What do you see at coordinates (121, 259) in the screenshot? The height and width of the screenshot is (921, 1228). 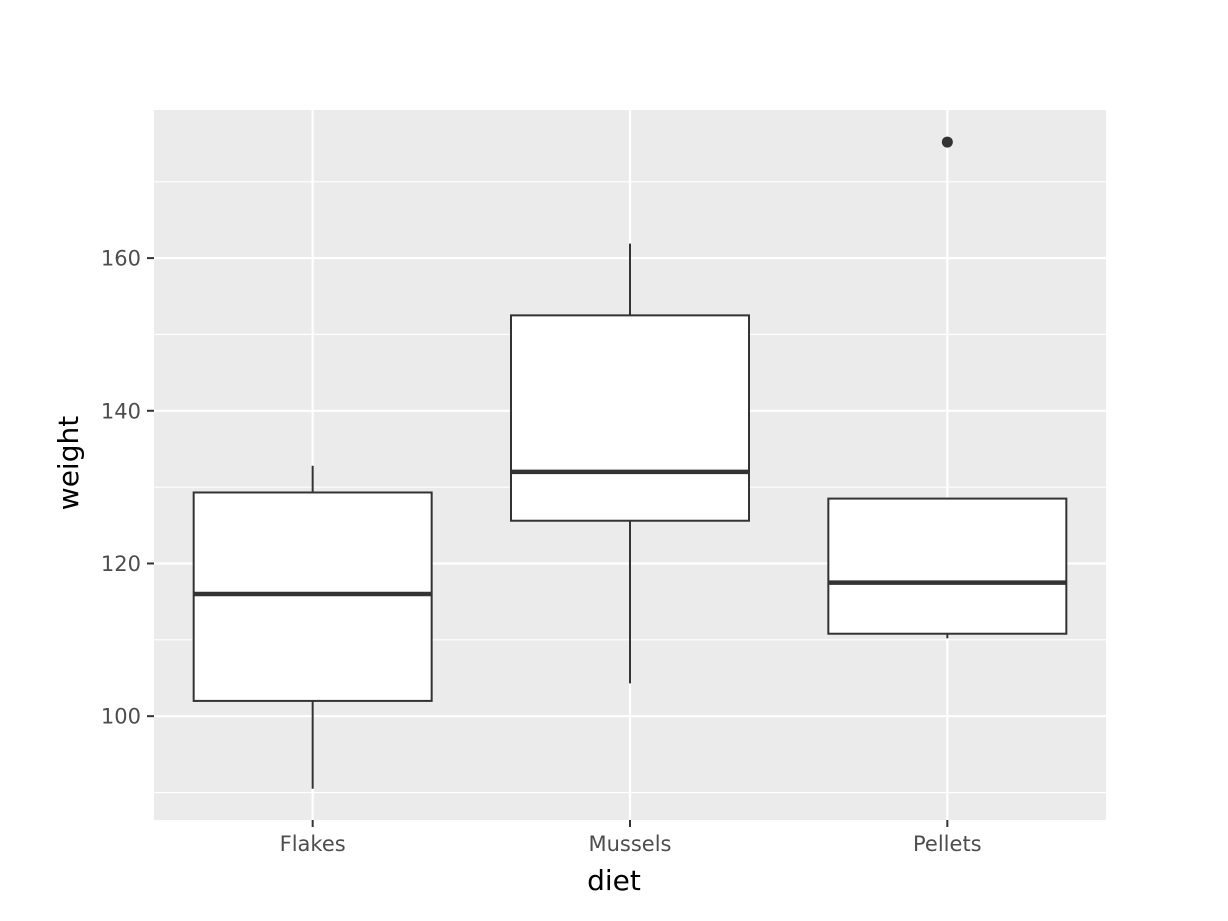 I see `y-tick-label: 160` at bounding box center [121, 259].